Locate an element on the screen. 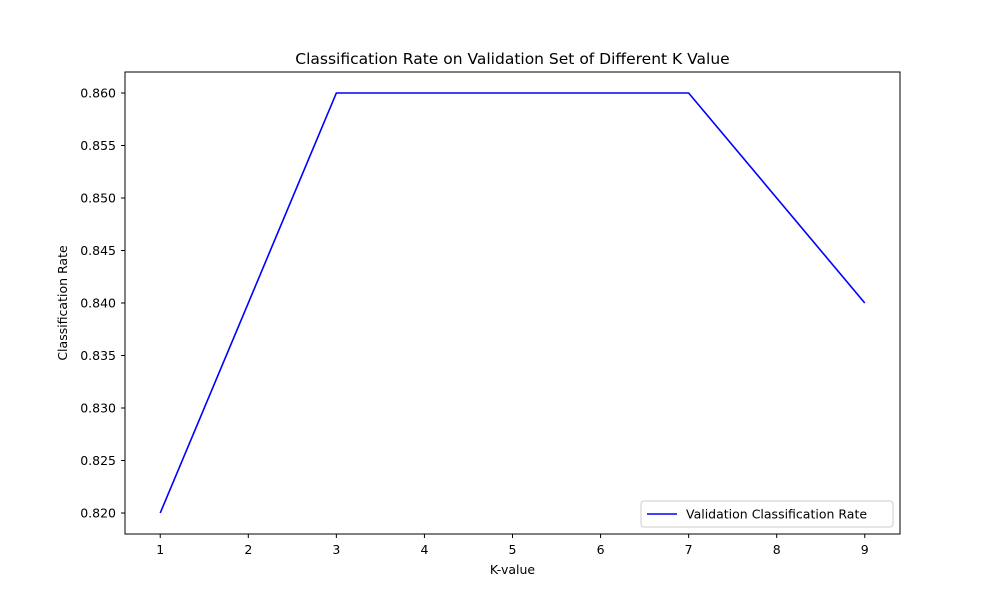  legend-label-validation: Validation Classification Rate is located at coordinates (776, 514).